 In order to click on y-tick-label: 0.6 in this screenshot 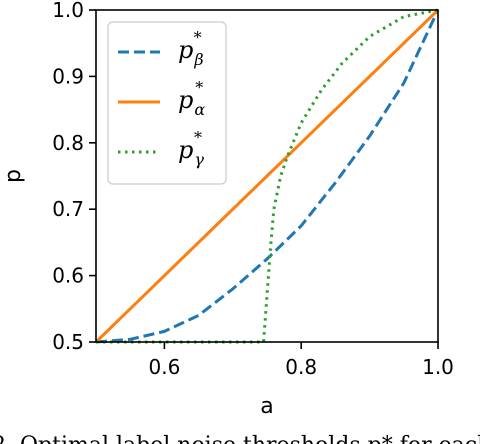, I will do `click(68, 276)`.